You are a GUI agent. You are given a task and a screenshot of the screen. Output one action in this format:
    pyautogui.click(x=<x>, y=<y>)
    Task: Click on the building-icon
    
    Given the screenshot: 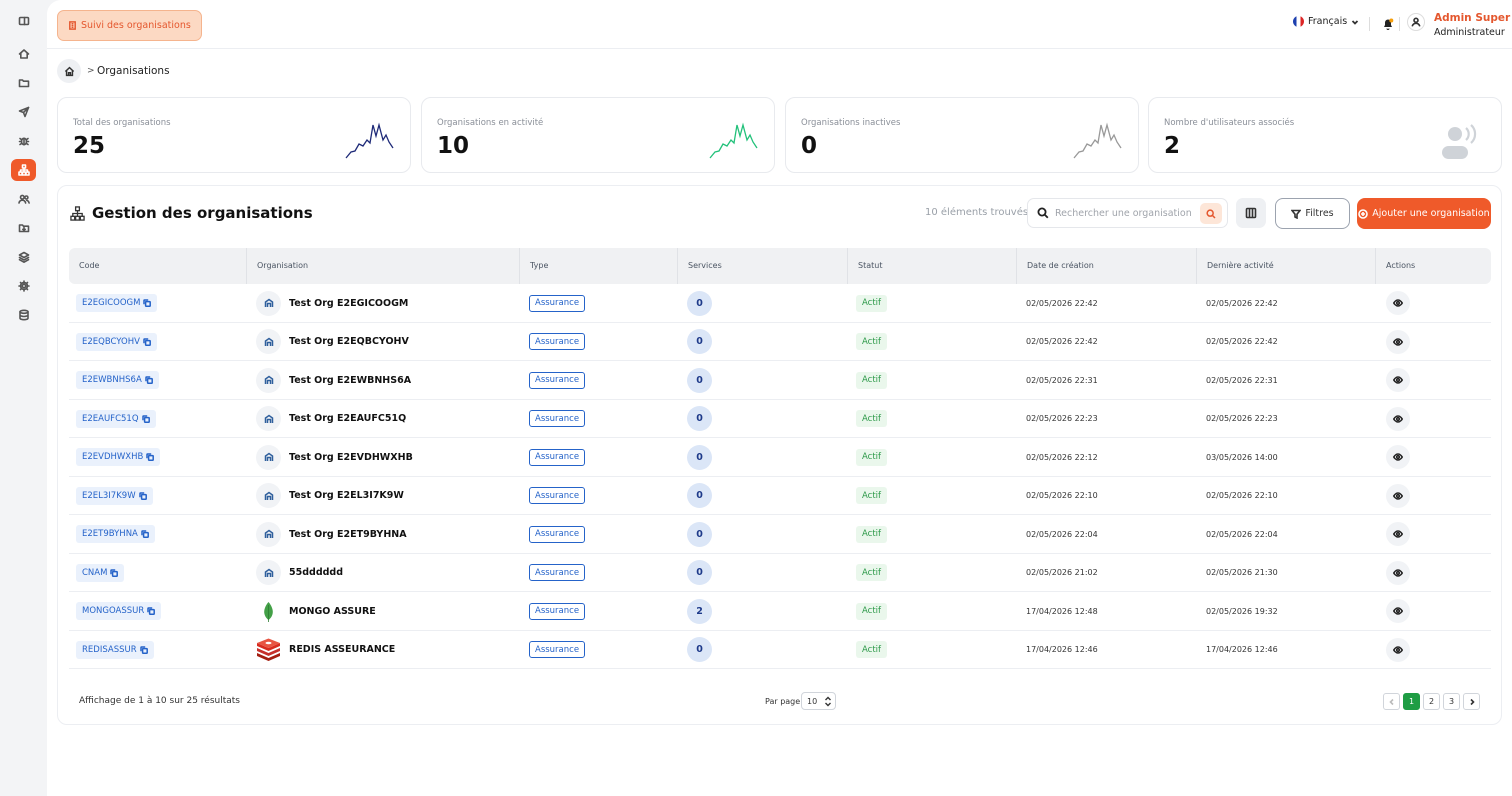 What is the action you would take?
    pyautogui.click(x=268, y=533)
    